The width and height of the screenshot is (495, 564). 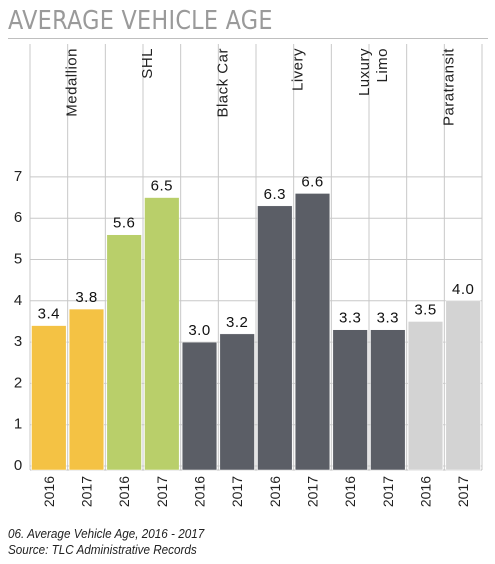 What do you see at coordinates (364, 72) in the screenshot?
I see `category-label: Luxury` at bounding box center [364, 72].